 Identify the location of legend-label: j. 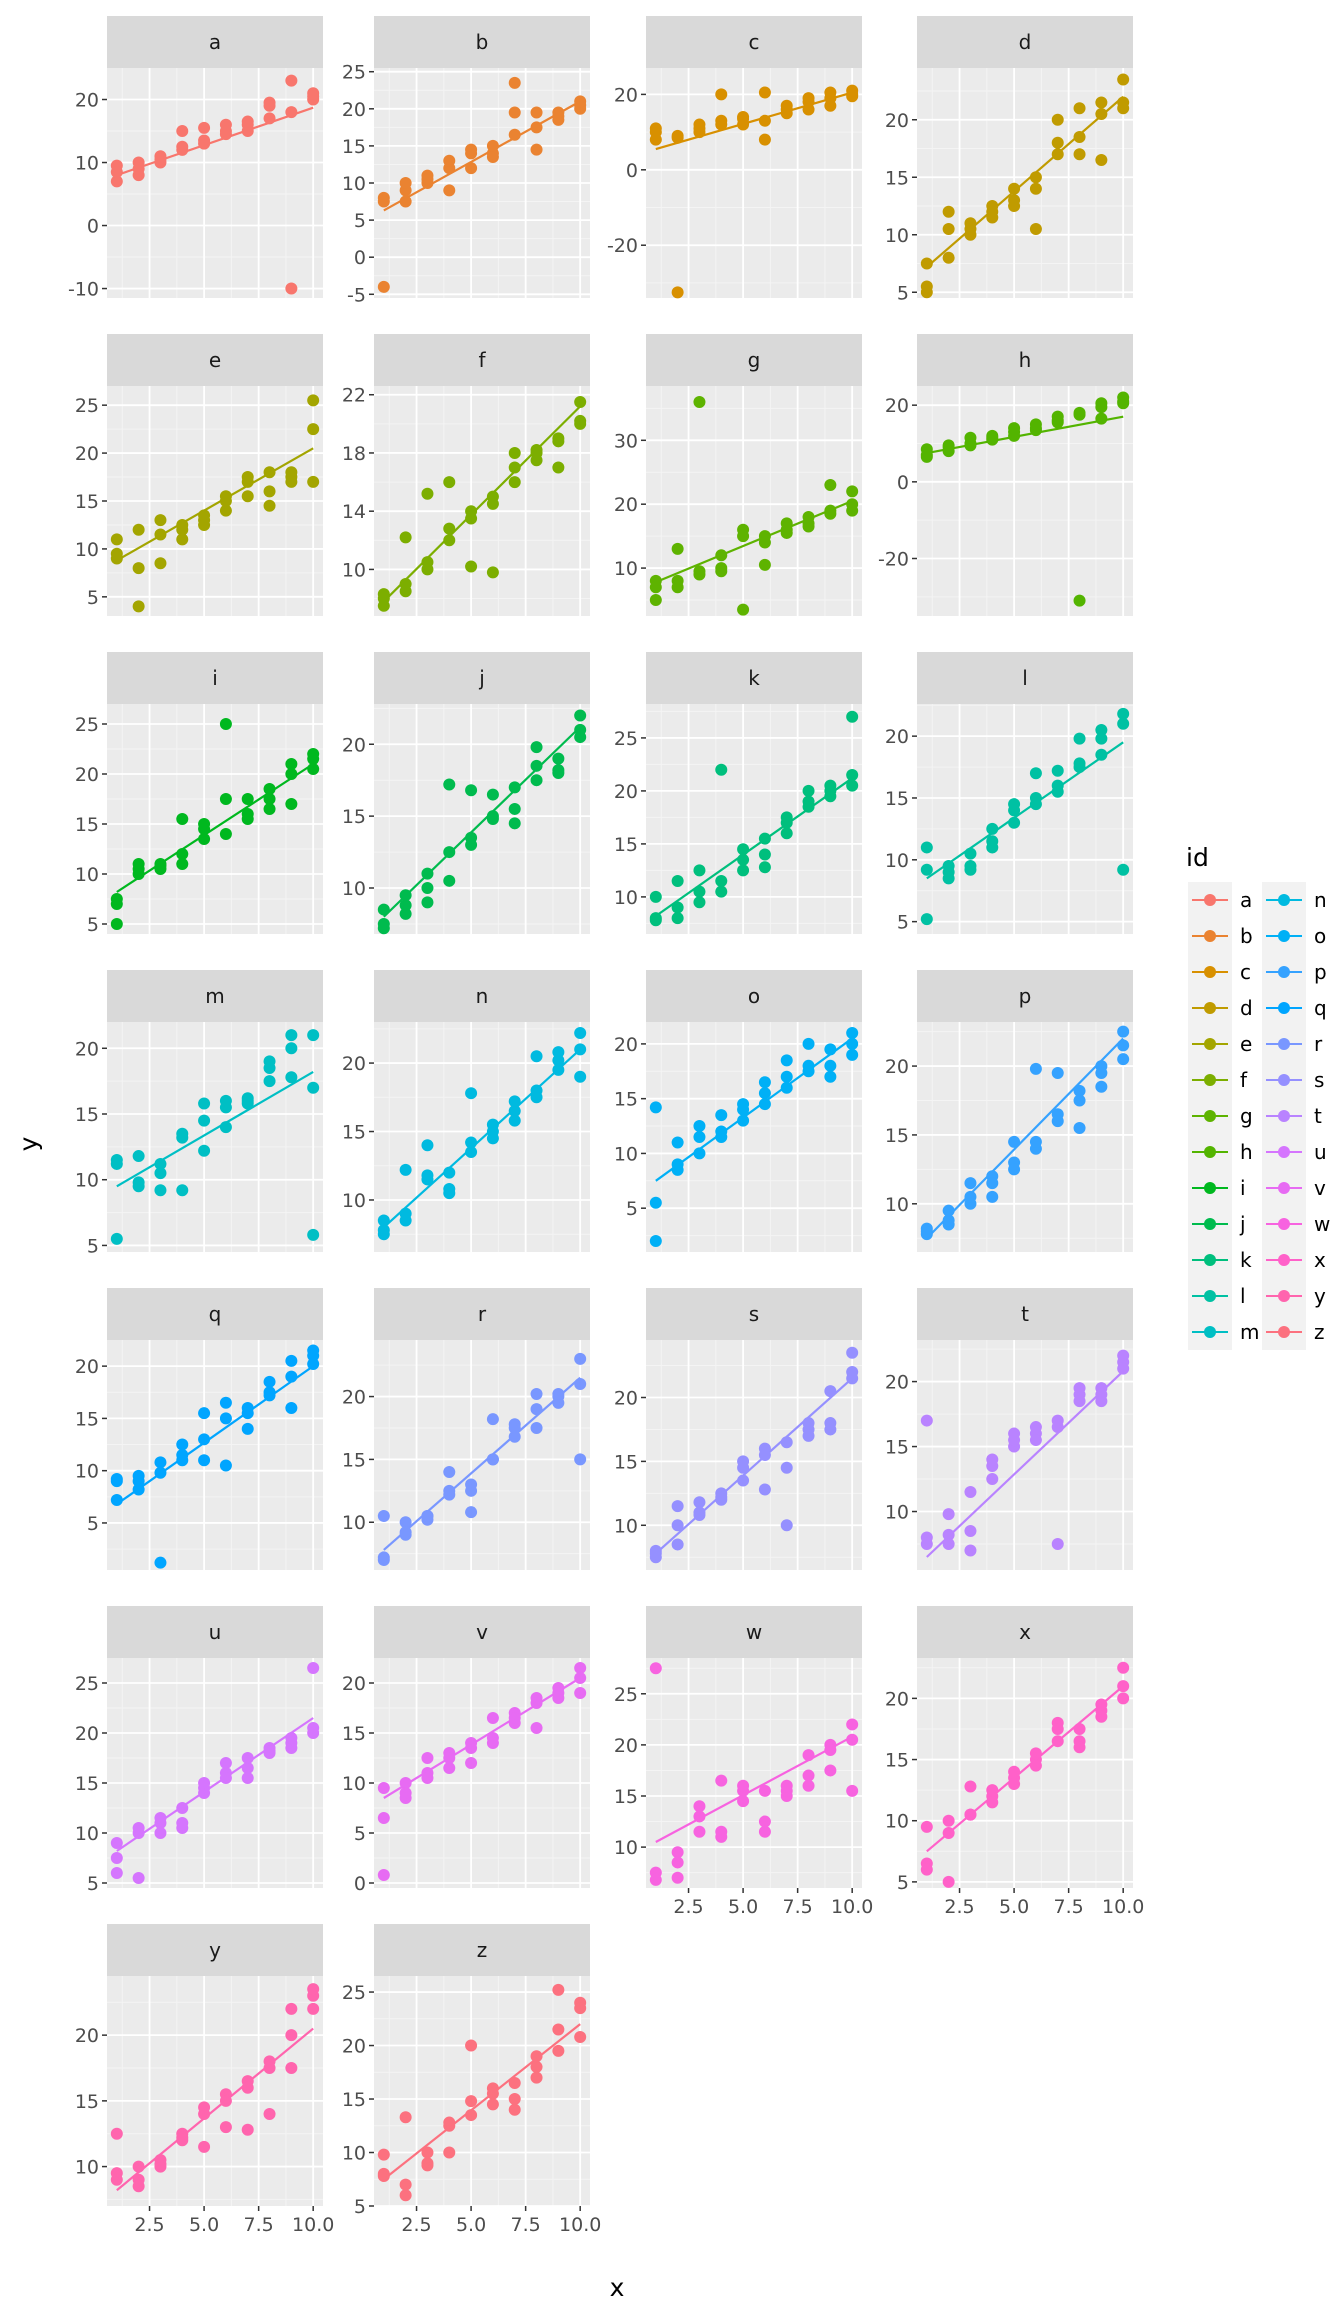
(1242, 1224).